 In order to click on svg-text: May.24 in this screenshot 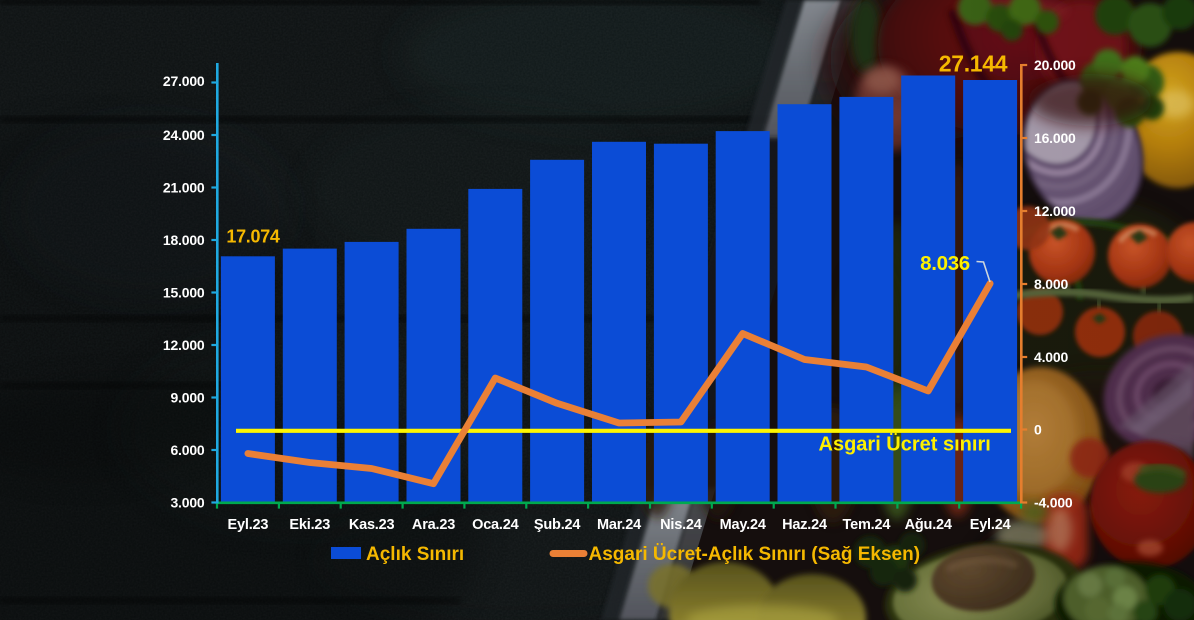, I will do `click(743, 525)`.